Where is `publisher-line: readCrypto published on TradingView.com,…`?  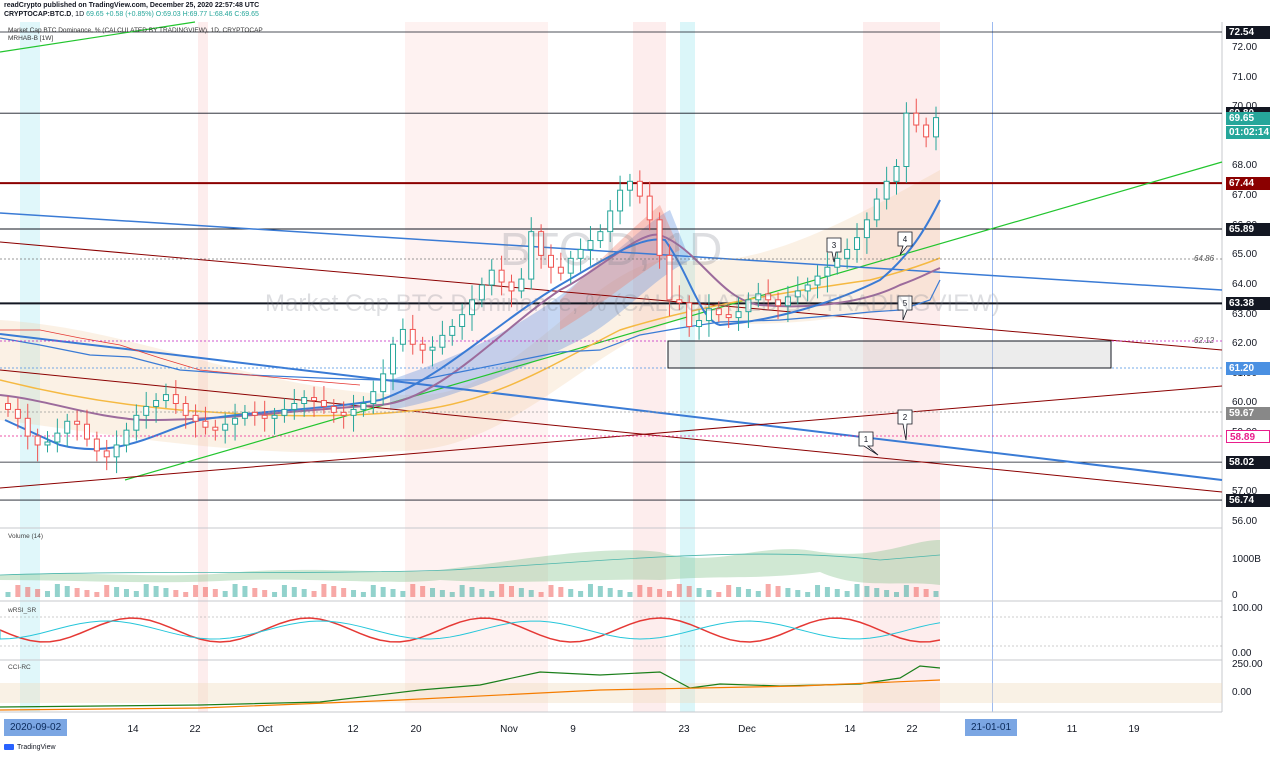 publisher-line: readCrypto published on TradingView.com,… is located at coordinates (132, 5).